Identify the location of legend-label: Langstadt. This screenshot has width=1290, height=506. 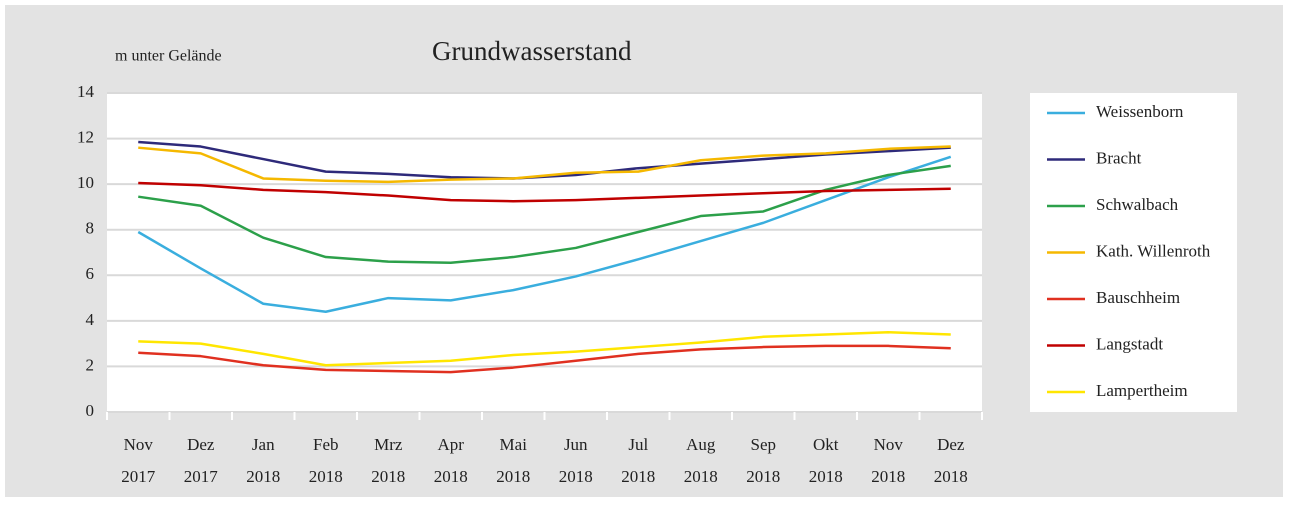
(1129, 343).